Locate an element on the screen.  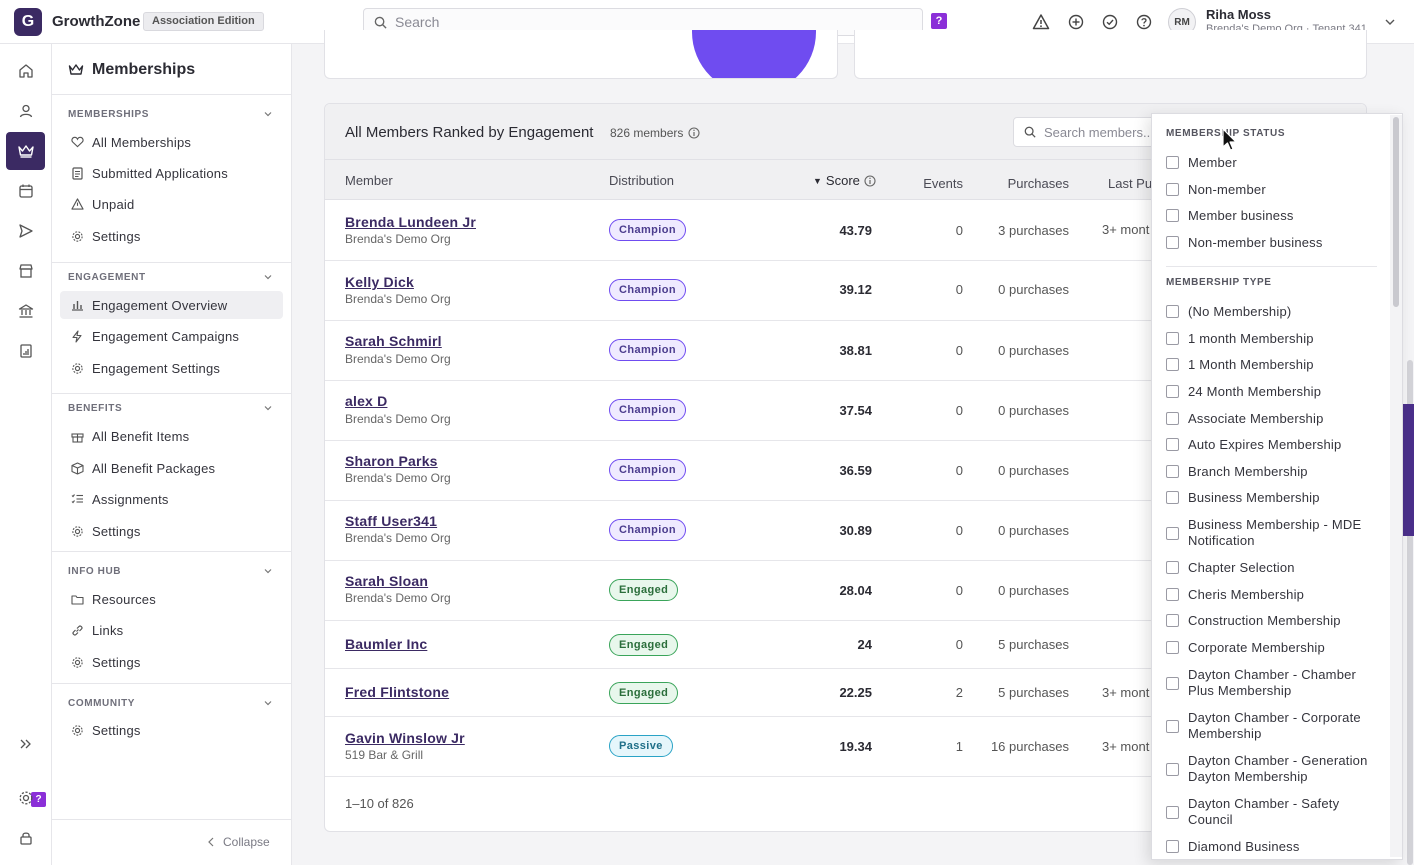
filter-option: Dayton Chamber - Chamber Plus Membership is located at coordinates (1272, 683).